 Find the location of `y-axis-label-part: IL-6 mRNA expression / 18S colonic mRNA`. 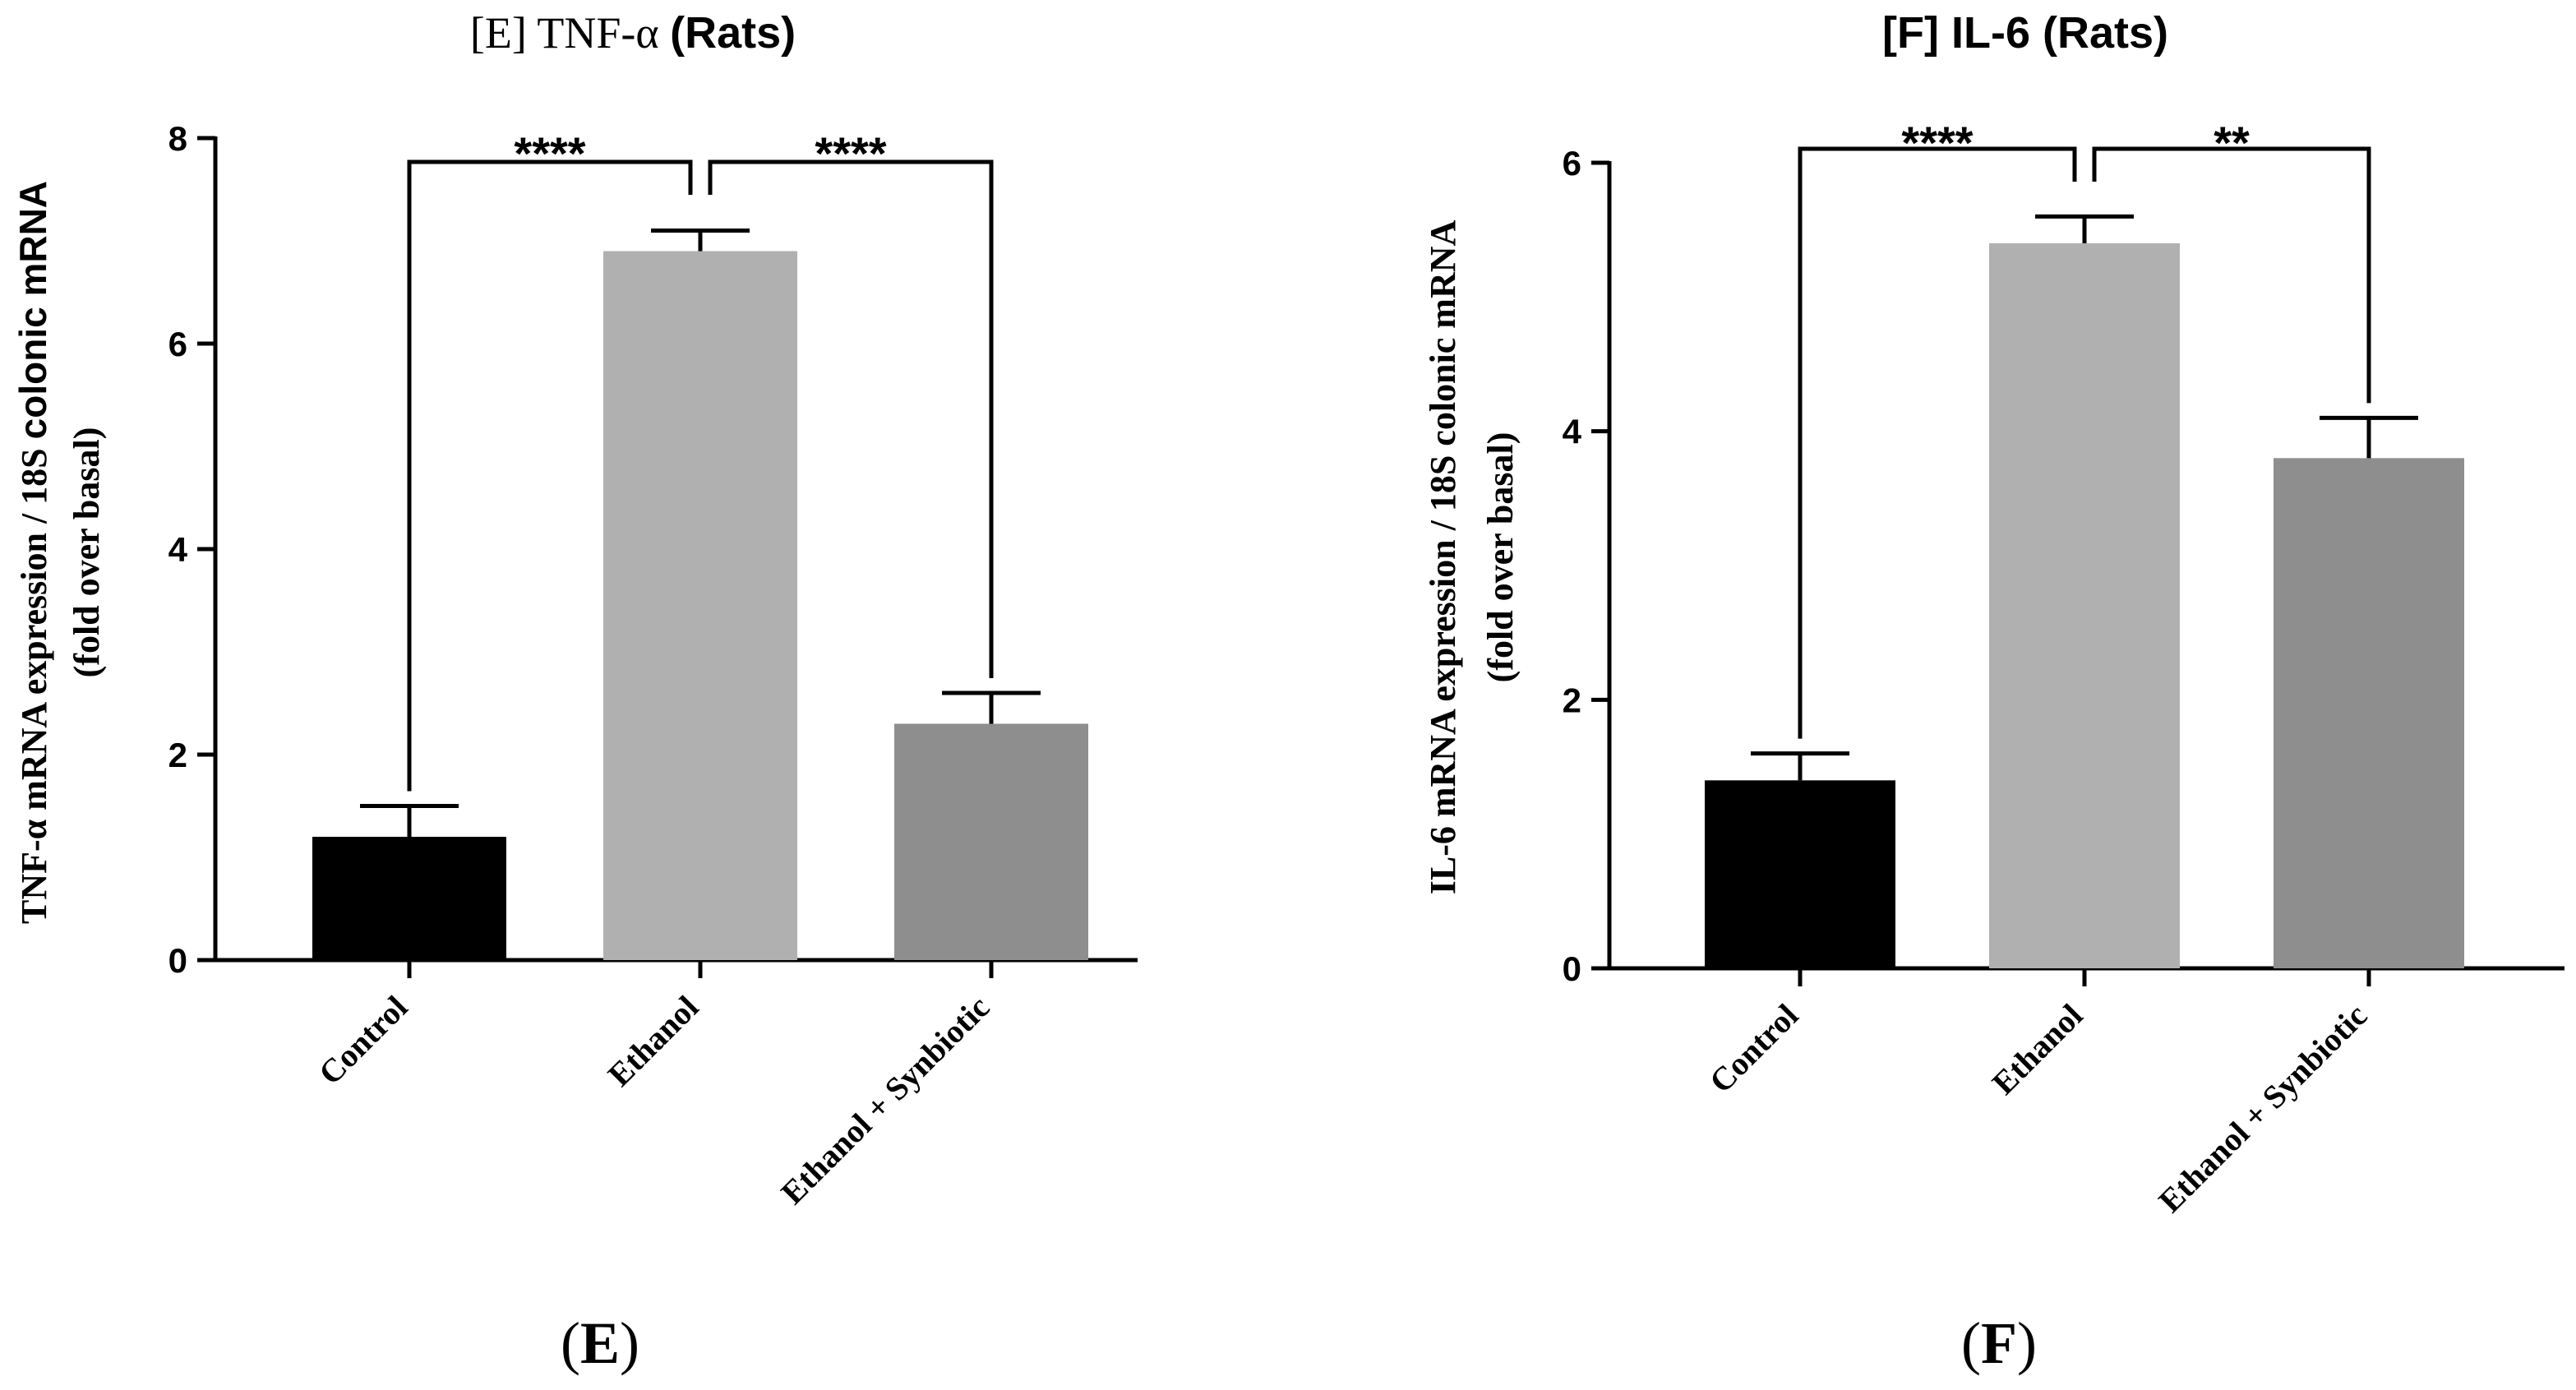

y-axis-label-part: IL-6 mRNA expression / 18S colonic mRNA is located at coordinates (1443, 557).